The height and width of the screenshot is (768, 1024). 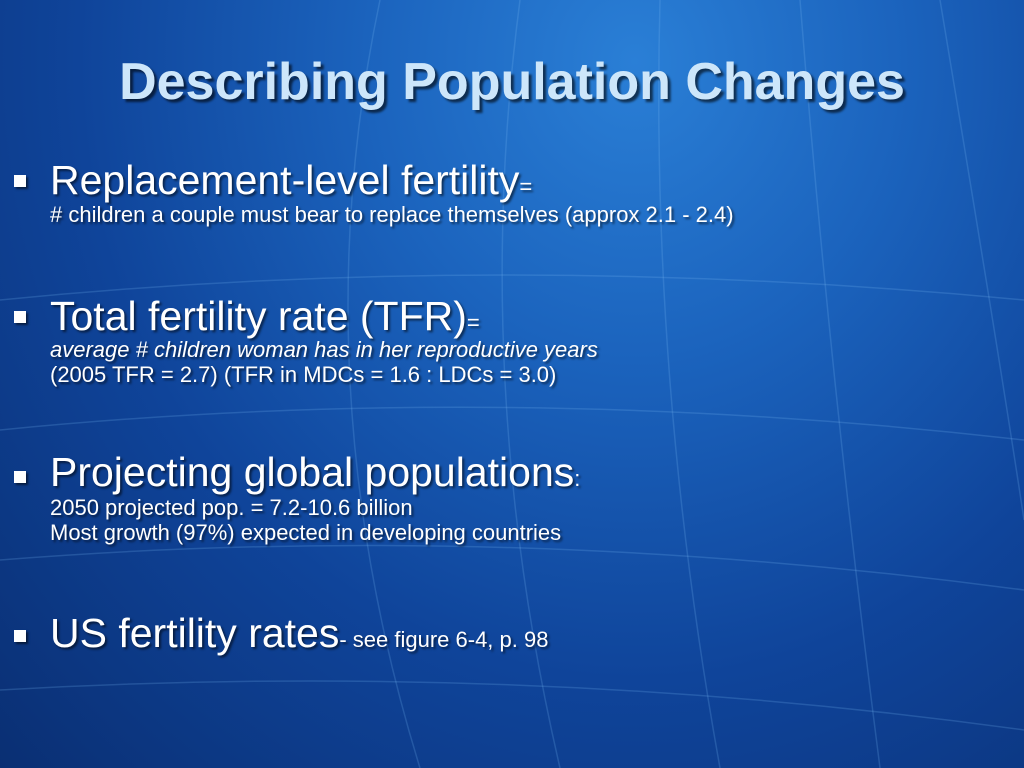 I want to click on bullet-heading-suffix: - see figure 6-4, p. 98, so click(x=444, y=639).